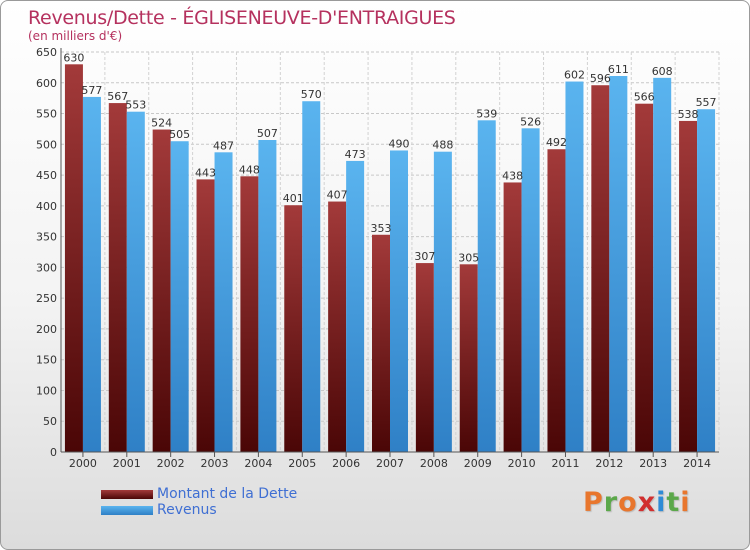 Image resolution: width=750 pixels, height=550 pixels. What do you see at coordinates (512, 175) in the screenshot?
I see `data-label-dette: 438` at bounding box center [512, 175].